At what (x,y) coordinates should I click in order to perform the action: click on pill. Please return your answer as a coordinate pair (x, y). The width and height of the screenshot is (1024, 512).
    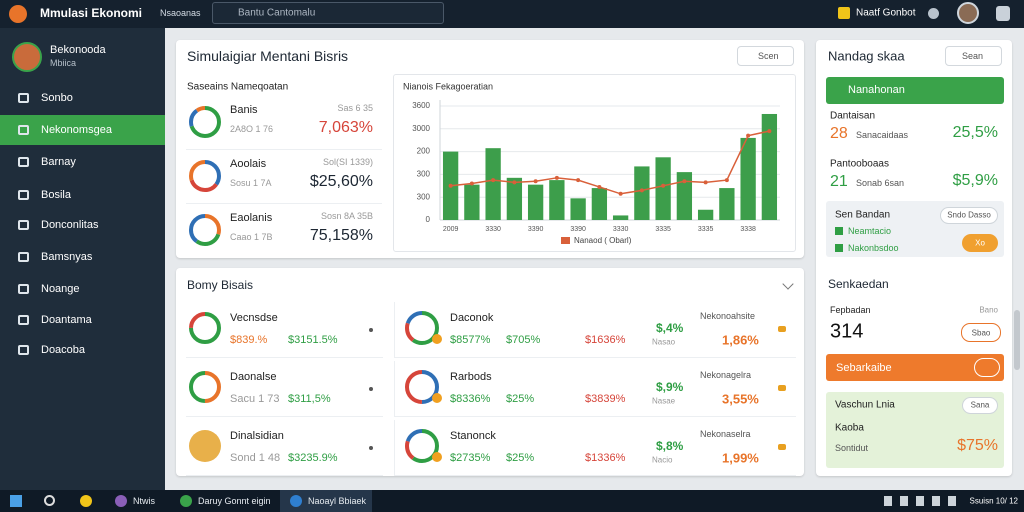
    Looking at the image, I should click on (969, 215).